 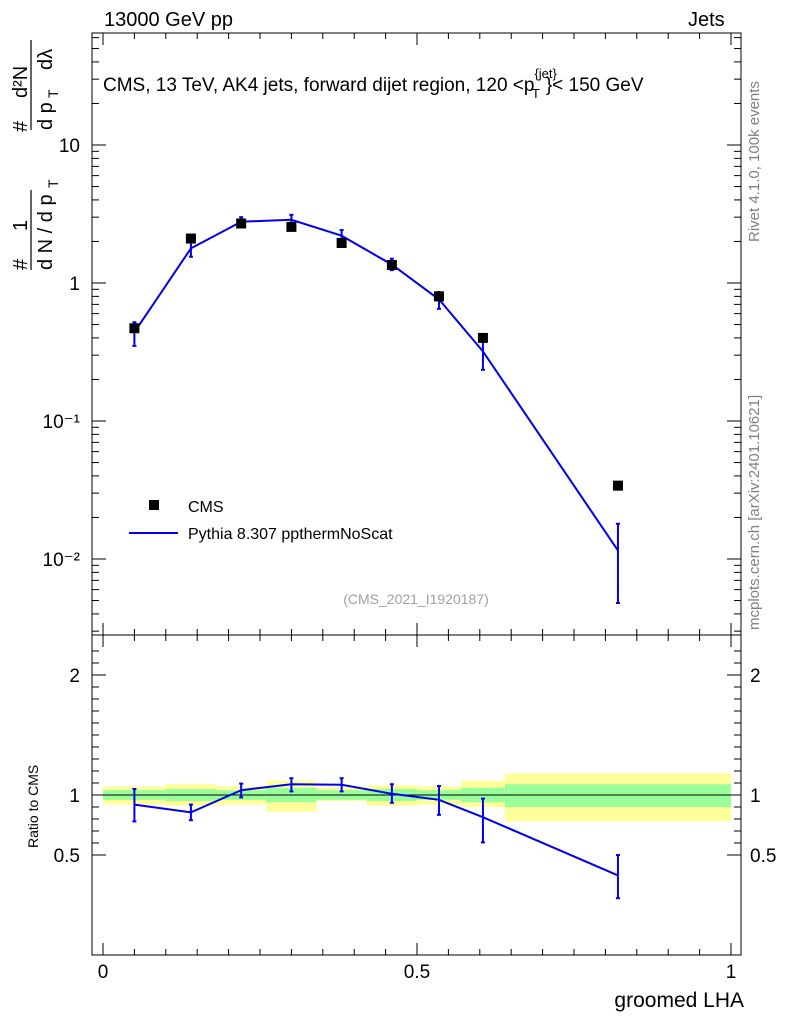 I want to click on ratio-y-tick-label: 0.5, so click(x=67, y=856).